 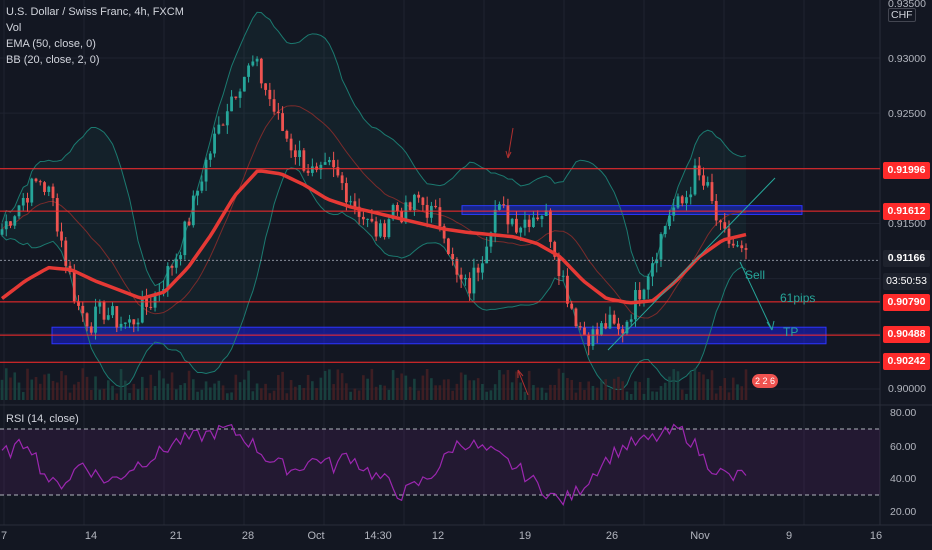 What do you see at coordinates (903, 413) in the screenshot?
I see `rsi-axis-label: 80.00` at bounding box center [903, 413].